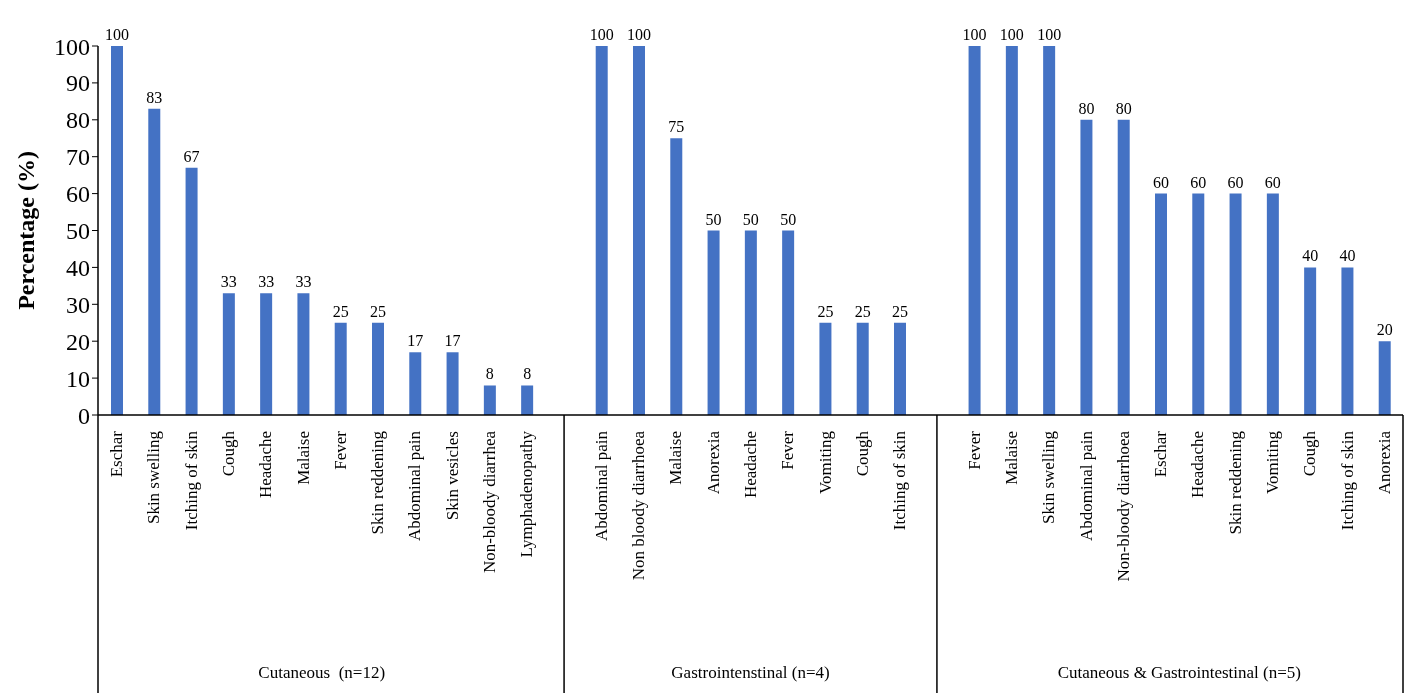  What do you see at coordinates (78, 120) in the screenshot?
I see `y-tick-label: 80` at bounding box center [78, 120].